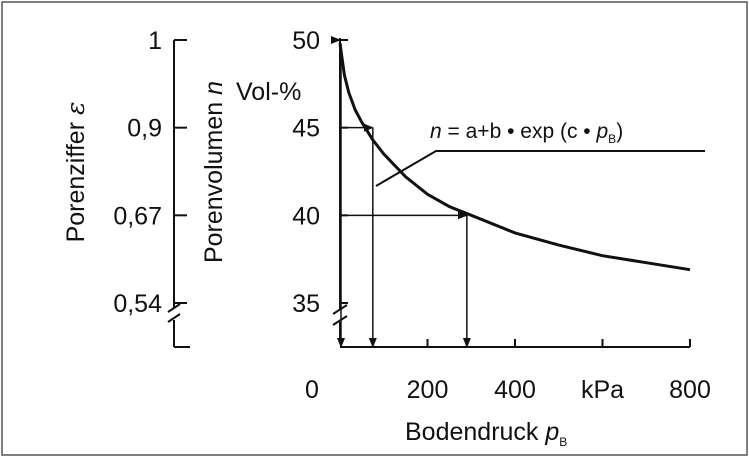  I want to click on x-axis-title-symbol: p, so click(551, 432).